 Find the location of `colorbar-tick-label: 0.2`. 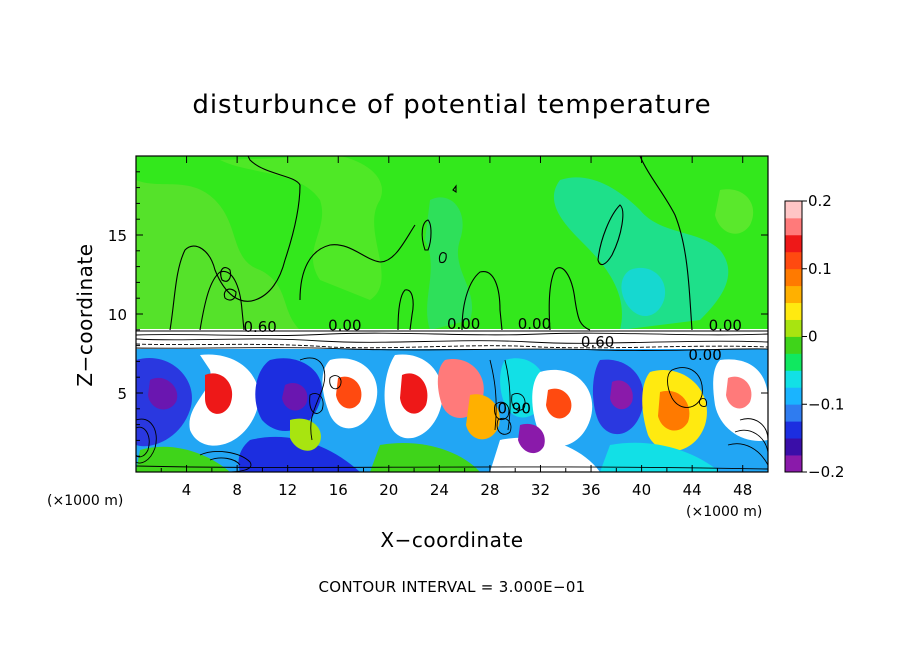

colorbar-tick-label: 0.2 is located at coordinates (820, 201).